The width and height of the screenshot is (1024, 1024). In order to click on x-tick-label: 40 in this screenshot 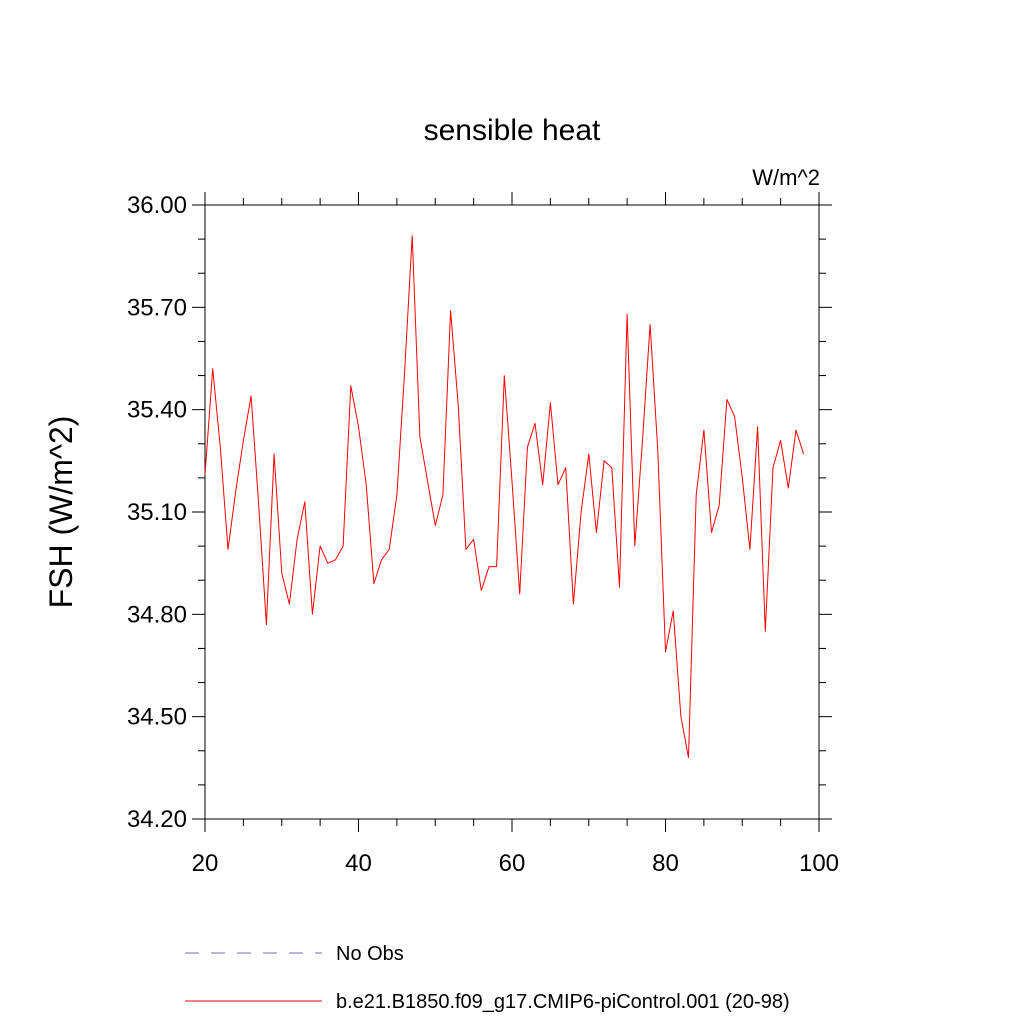, I will do `click(358, 863)`.